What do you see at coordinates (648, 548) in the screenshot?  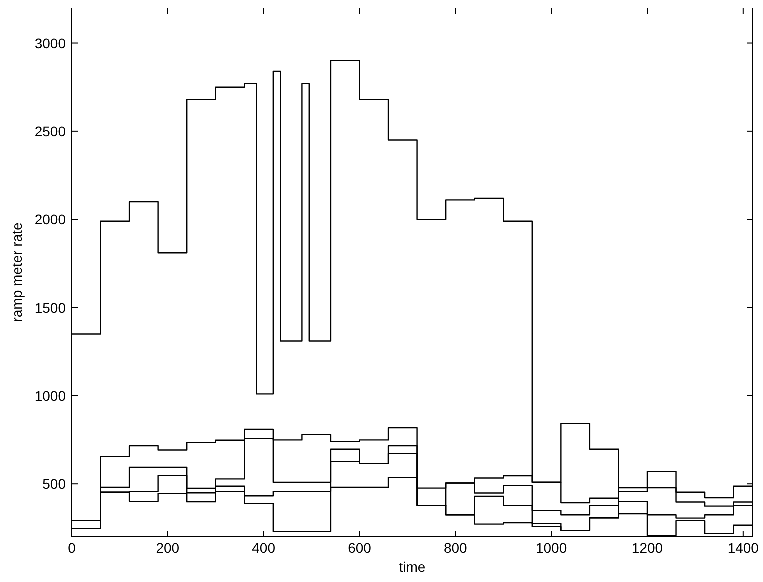 I see `x-tick-label: 1200` at bounding box center [648, 548].